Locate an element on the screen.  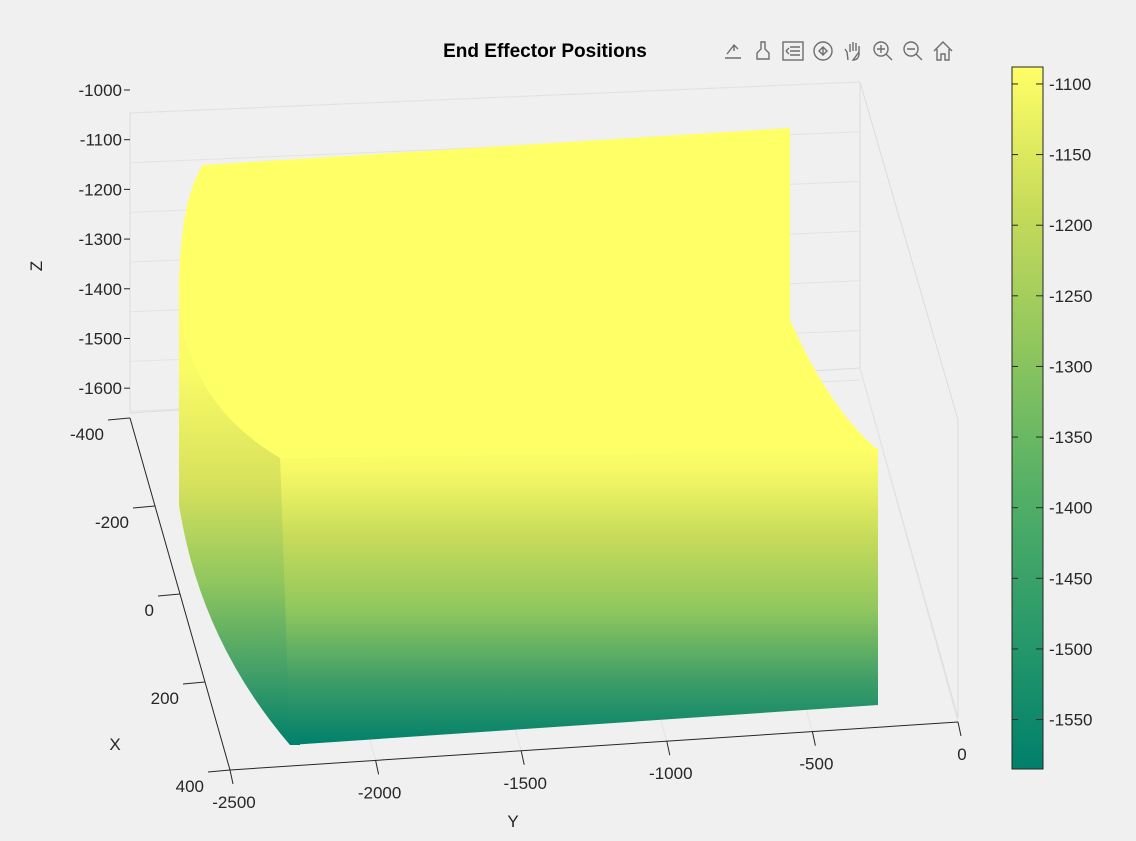
zoom-in-icon is located at coordinates (883, 51).